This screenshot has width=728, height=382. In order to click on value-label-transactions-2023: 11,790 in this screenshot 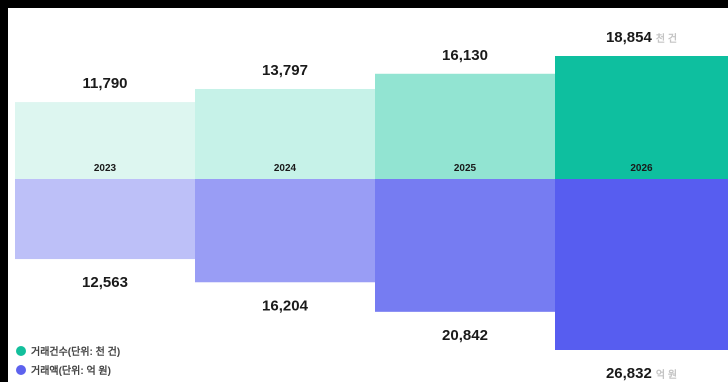, I will do `click(104, 83)`.